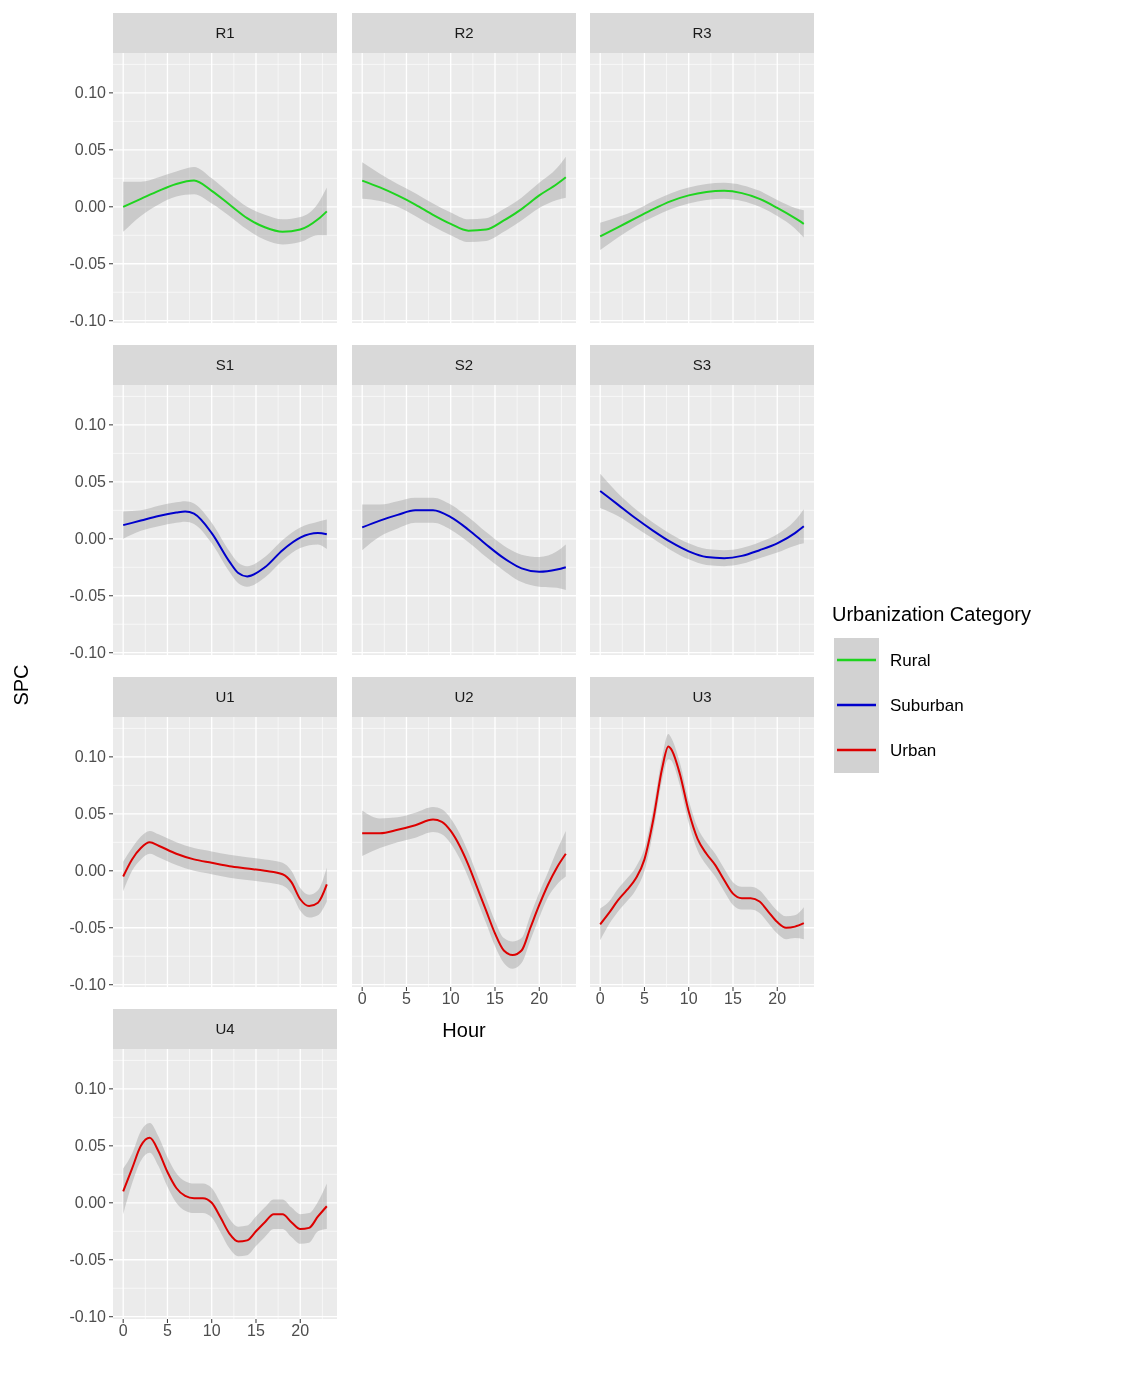 The width and height of the screenshot is (1148, 1397). What do you see at coordinates (464, 365) in the screenshot?
I see `chart-title: S2` at bounding box center [464, 365].